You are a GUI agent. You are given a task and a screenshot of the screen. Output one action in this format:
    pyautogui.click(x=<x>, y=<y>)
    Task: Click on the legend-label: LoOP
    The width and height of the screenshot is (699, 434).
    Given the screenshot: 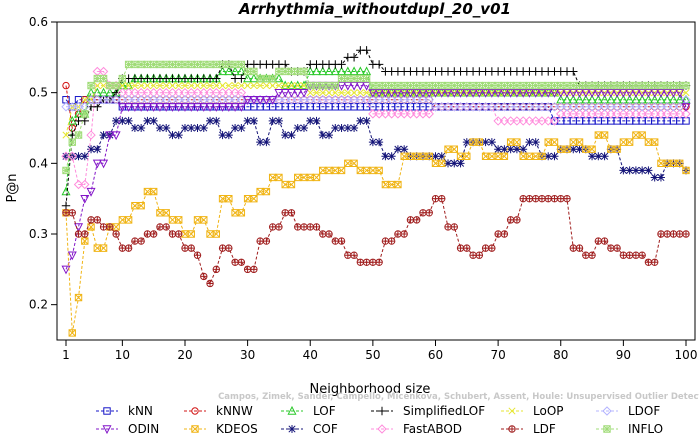 What is the action you would take?
    pyautogui.click(x=548, y=411)
    